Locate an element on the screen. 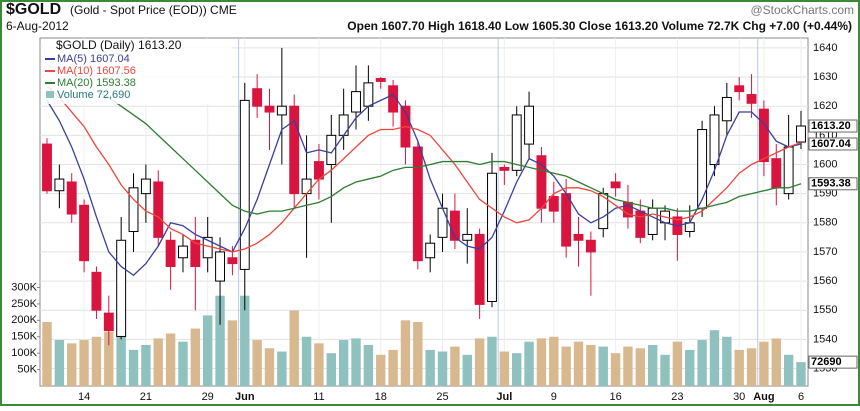  y-tick-label: 1580 is located at coordinates (825, 223).